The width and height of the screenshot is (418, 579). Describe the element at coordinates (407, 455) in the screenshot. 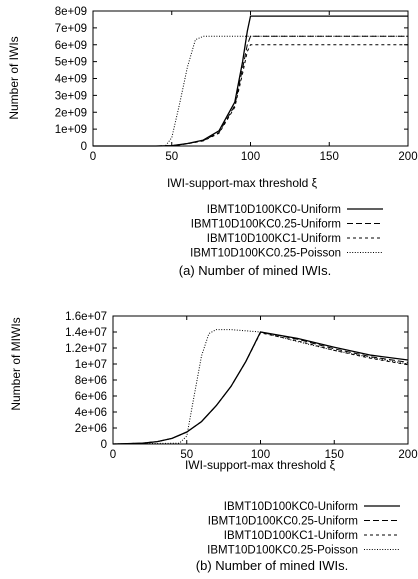

I see `chart-b-xtick-label: 200` at that location.